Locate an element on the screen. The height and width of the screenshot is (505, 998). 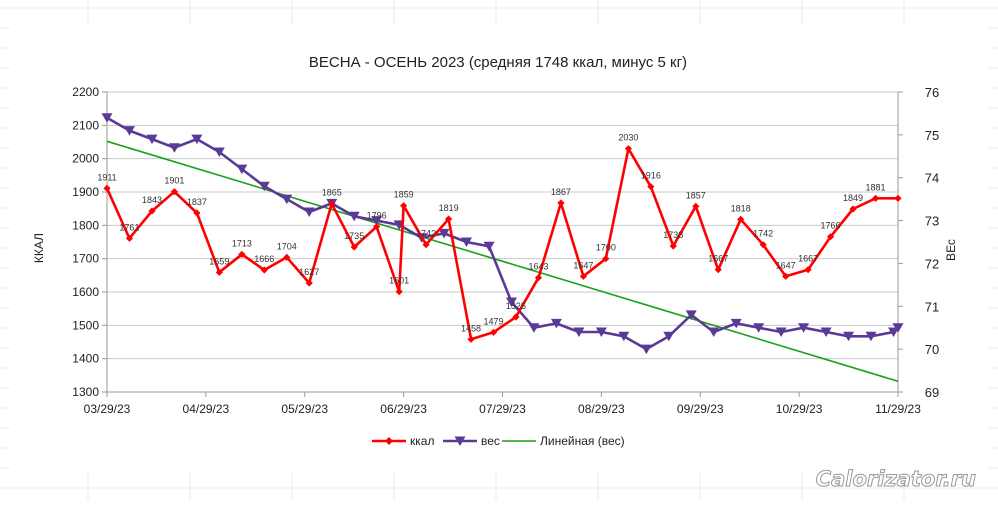
data-label: 1742 is located at coordinates (426, 234).